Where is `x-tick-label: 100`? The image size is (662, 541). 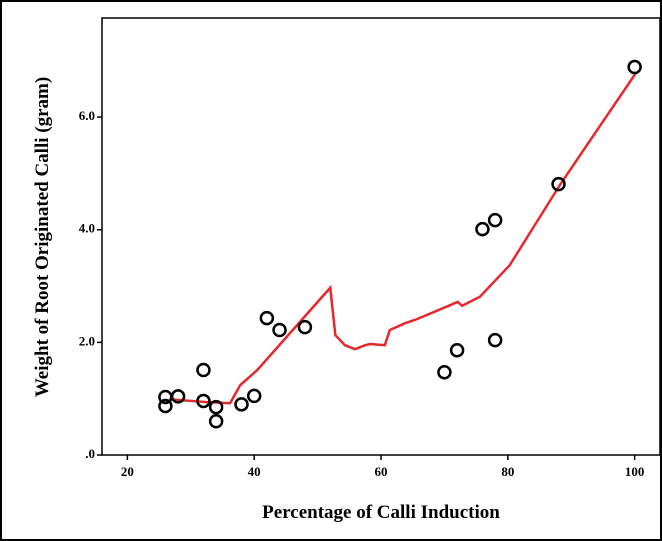 x-tick-label: 100 is located at coordinates (635, 471).